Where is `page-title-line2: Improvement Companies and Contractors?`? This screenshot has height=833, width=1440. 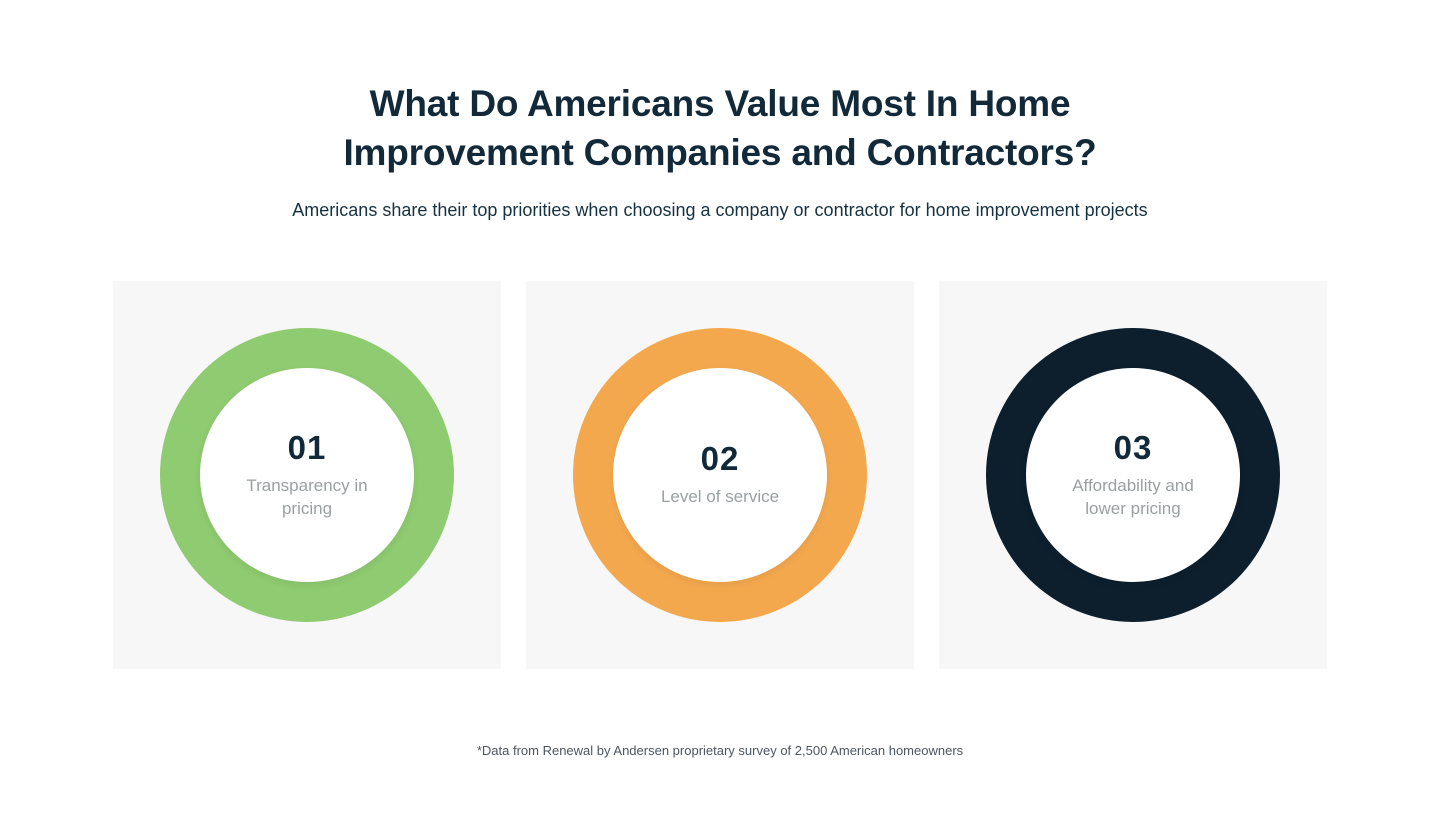 page-title-line2: Improvement Companies and Contractors? is located at coordinates (720, 152).